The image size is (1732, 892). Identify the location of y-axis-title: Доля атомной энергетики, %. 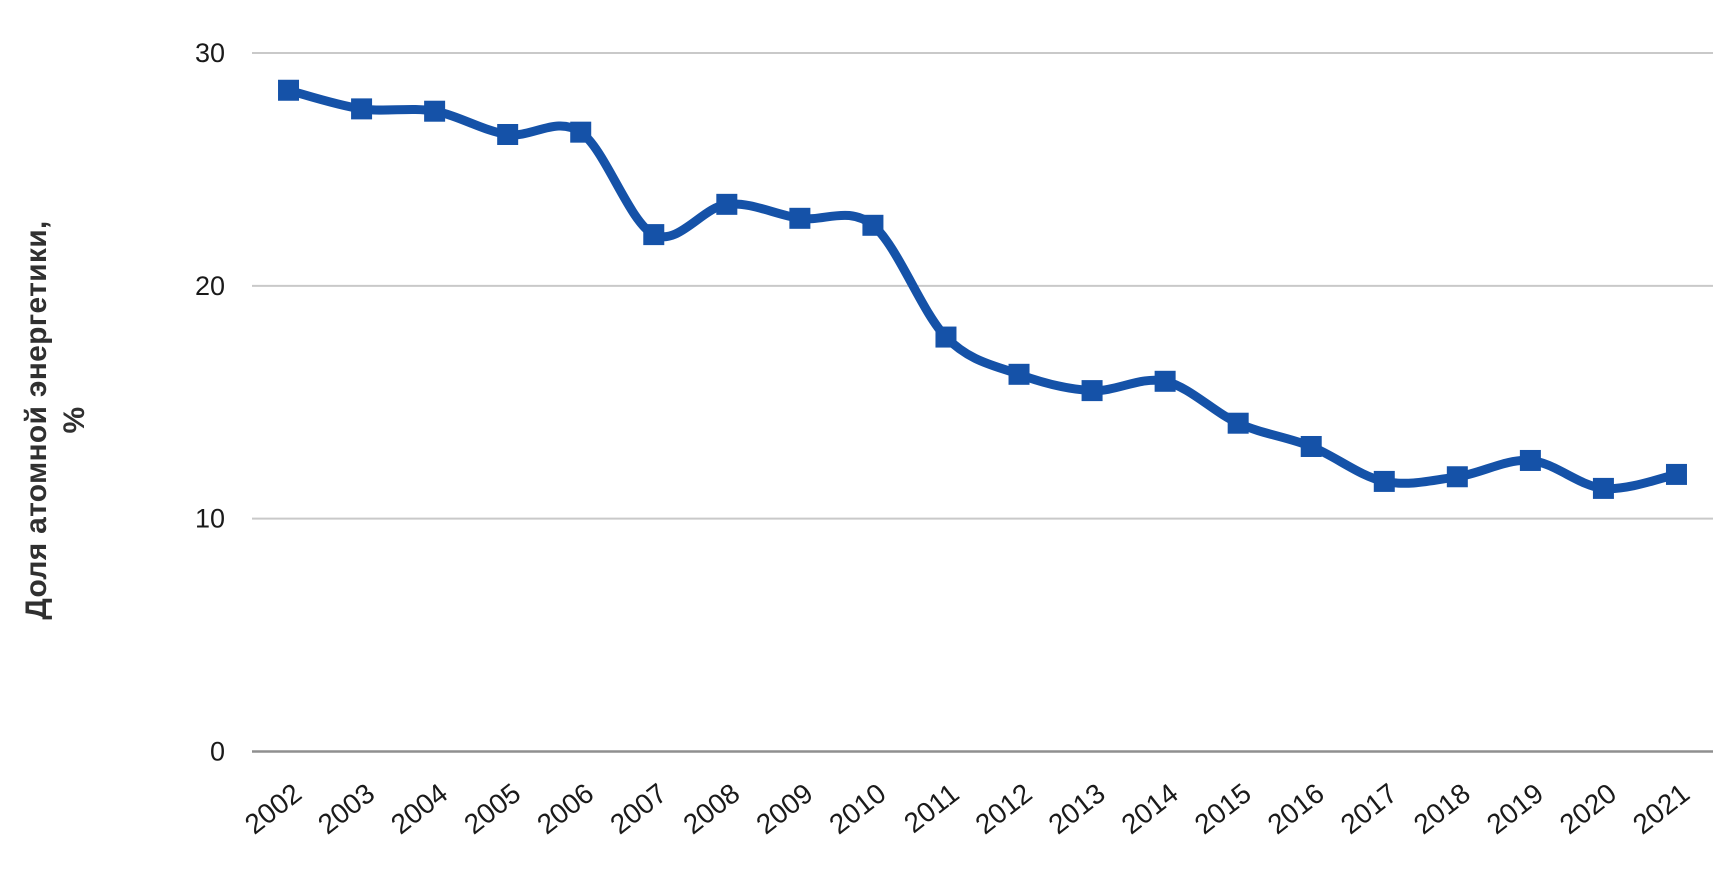
(56, 419).